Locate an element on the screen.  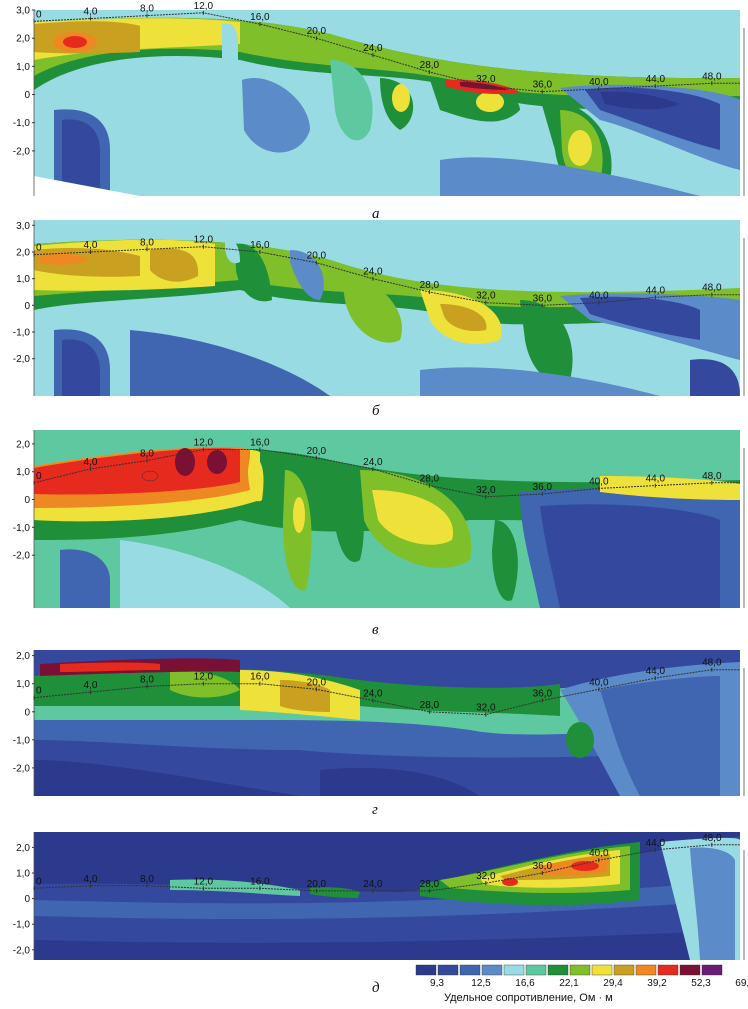
legend-label: 16,6 is located at coordinates (525, 983).